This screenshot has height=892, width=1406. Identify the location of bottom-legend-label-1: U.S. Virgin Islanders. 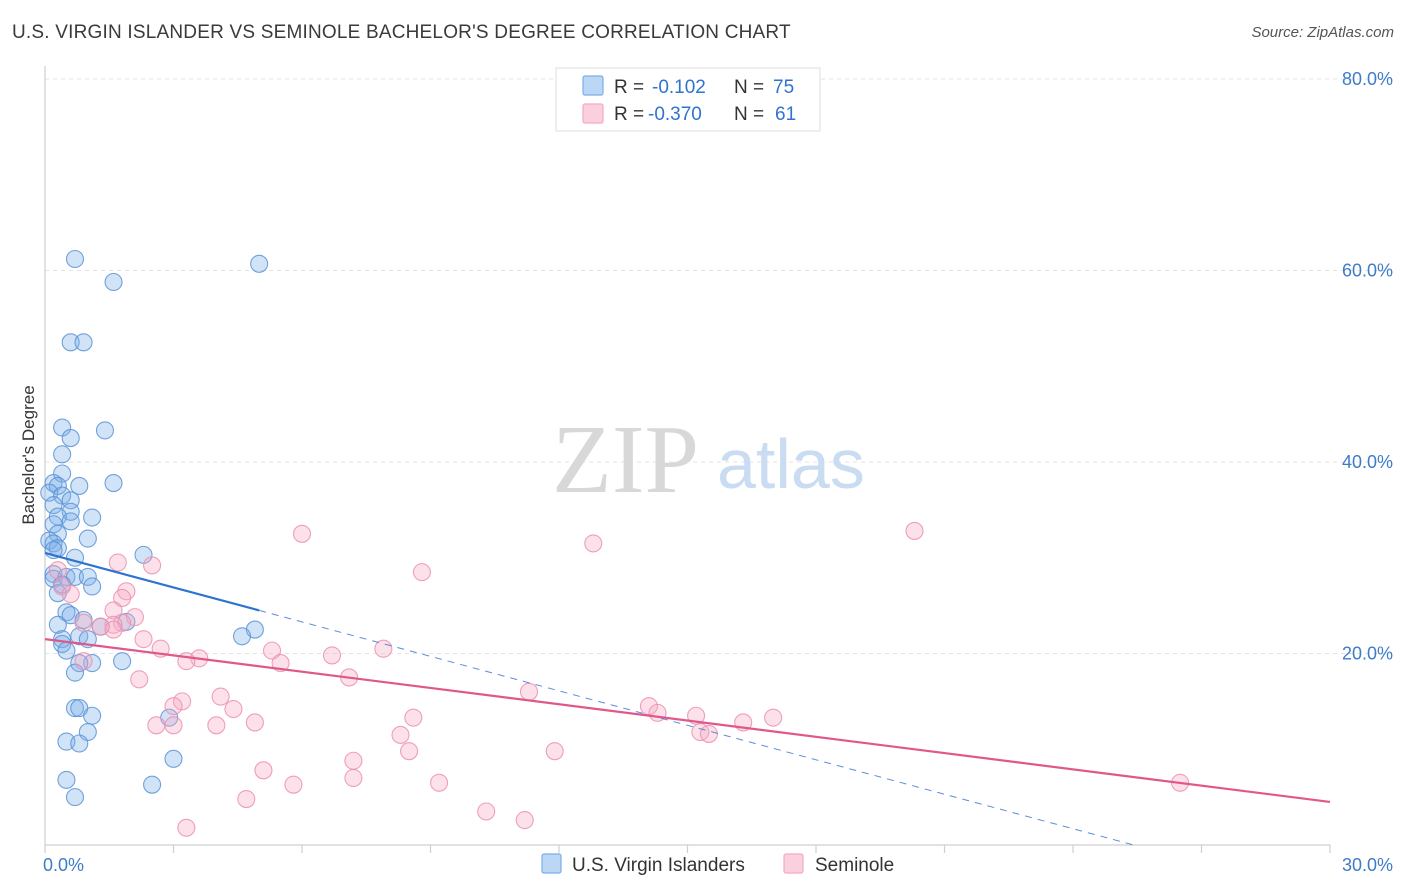
(658, 865).